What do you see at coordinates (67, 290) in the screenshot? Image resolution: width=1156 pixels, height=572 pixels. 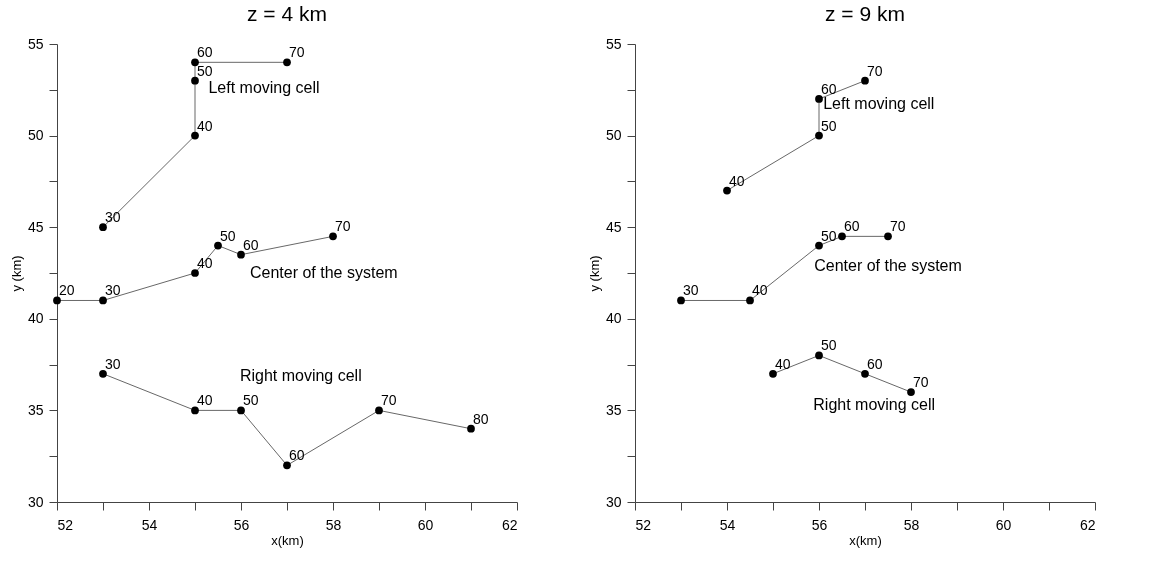 I see `annotation: 20` at bounding box center [67, 290].